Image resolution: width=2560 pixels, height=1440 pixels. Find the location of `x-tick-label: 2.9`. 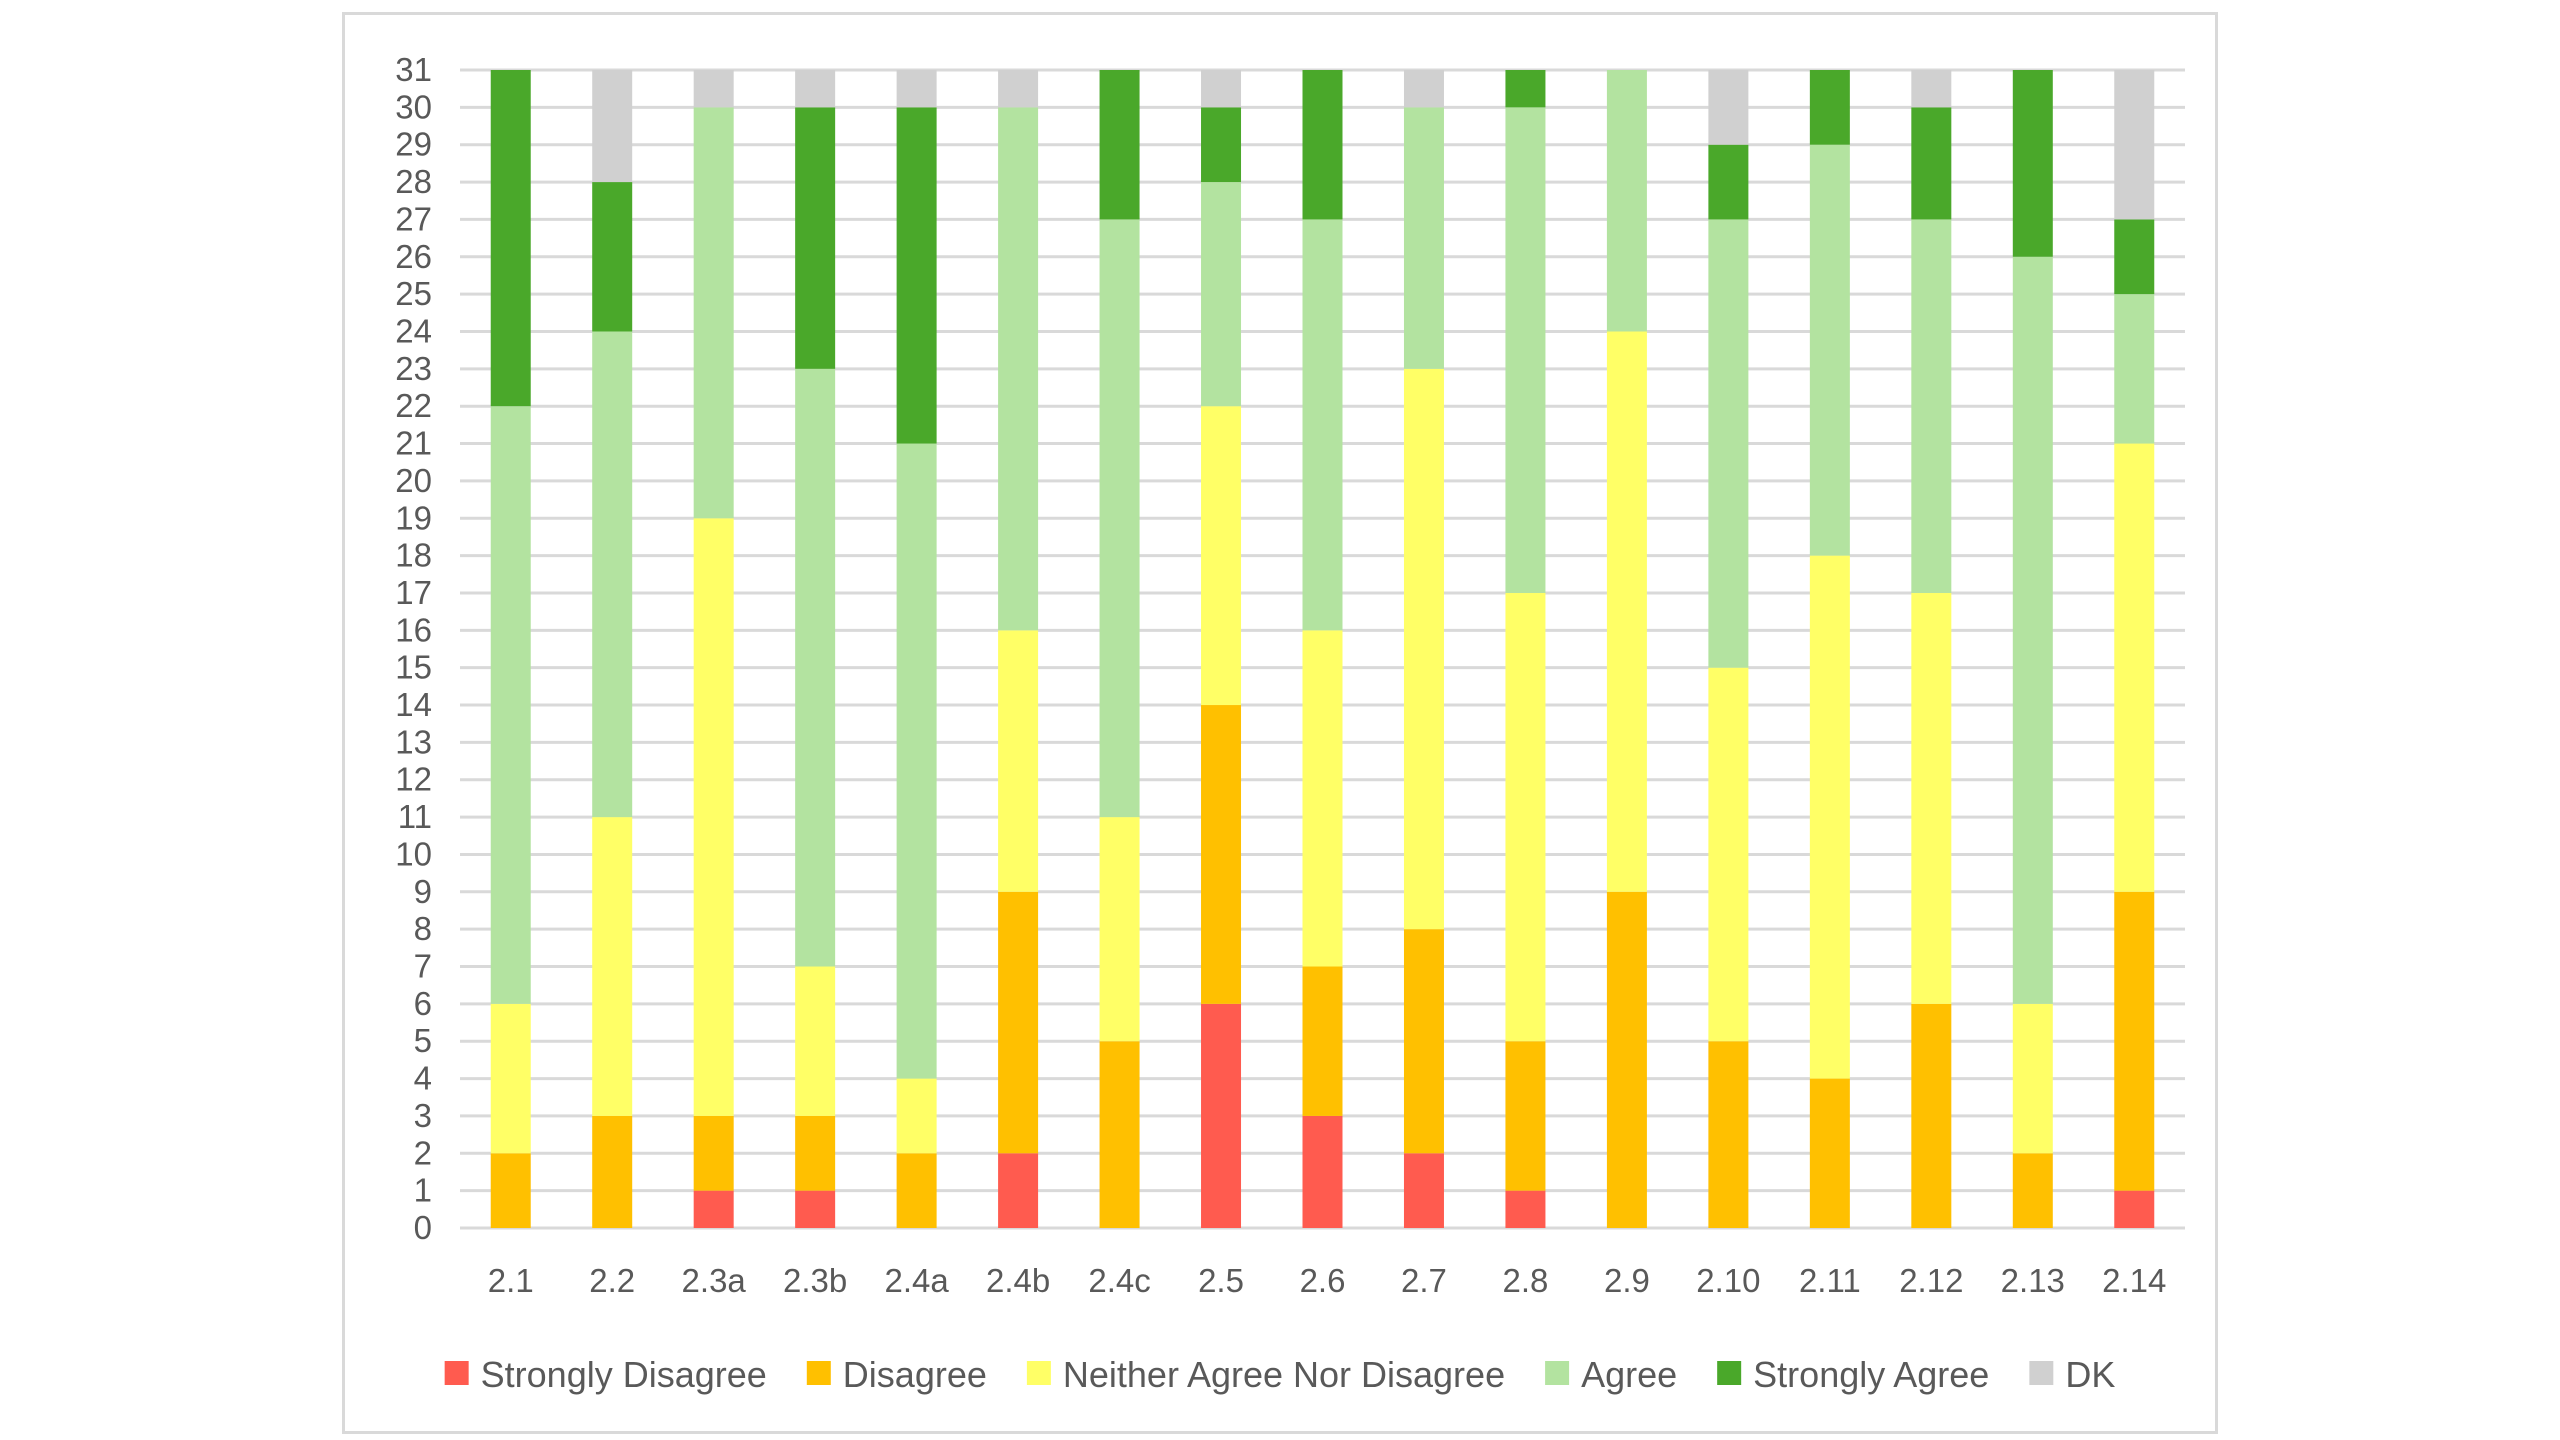

x-tick-label: 2.9 is located at coordinates (1627, 1280).